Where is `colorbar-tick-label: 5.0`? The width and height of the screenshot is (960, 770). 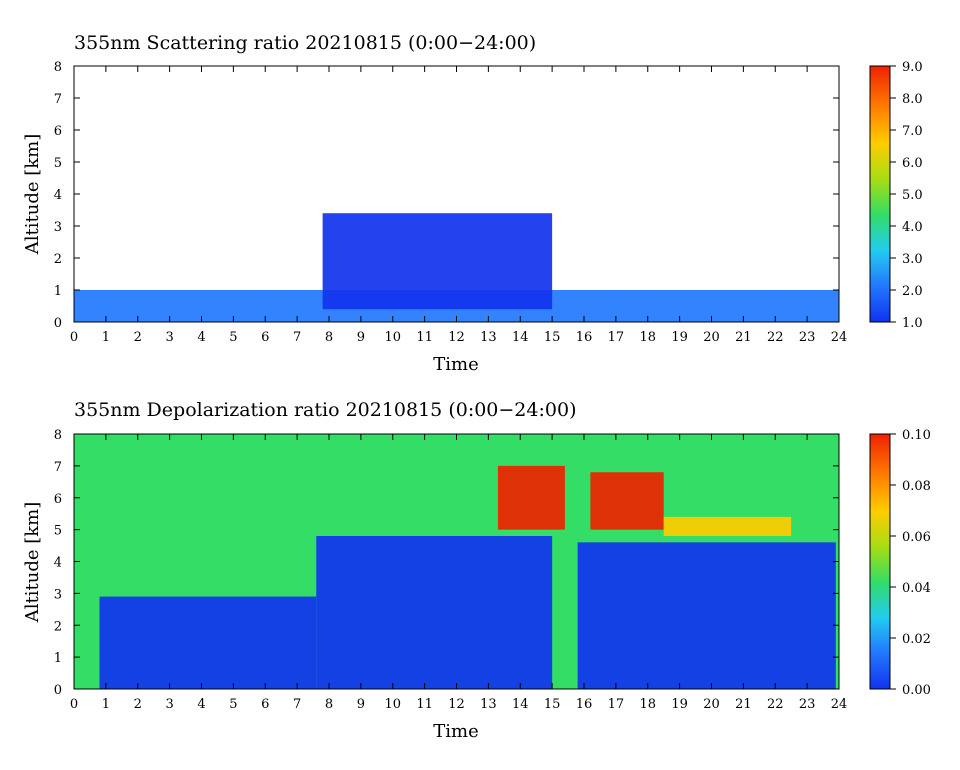
colorbar-tick-label: 5.0 is located at coordinates (912, 195).